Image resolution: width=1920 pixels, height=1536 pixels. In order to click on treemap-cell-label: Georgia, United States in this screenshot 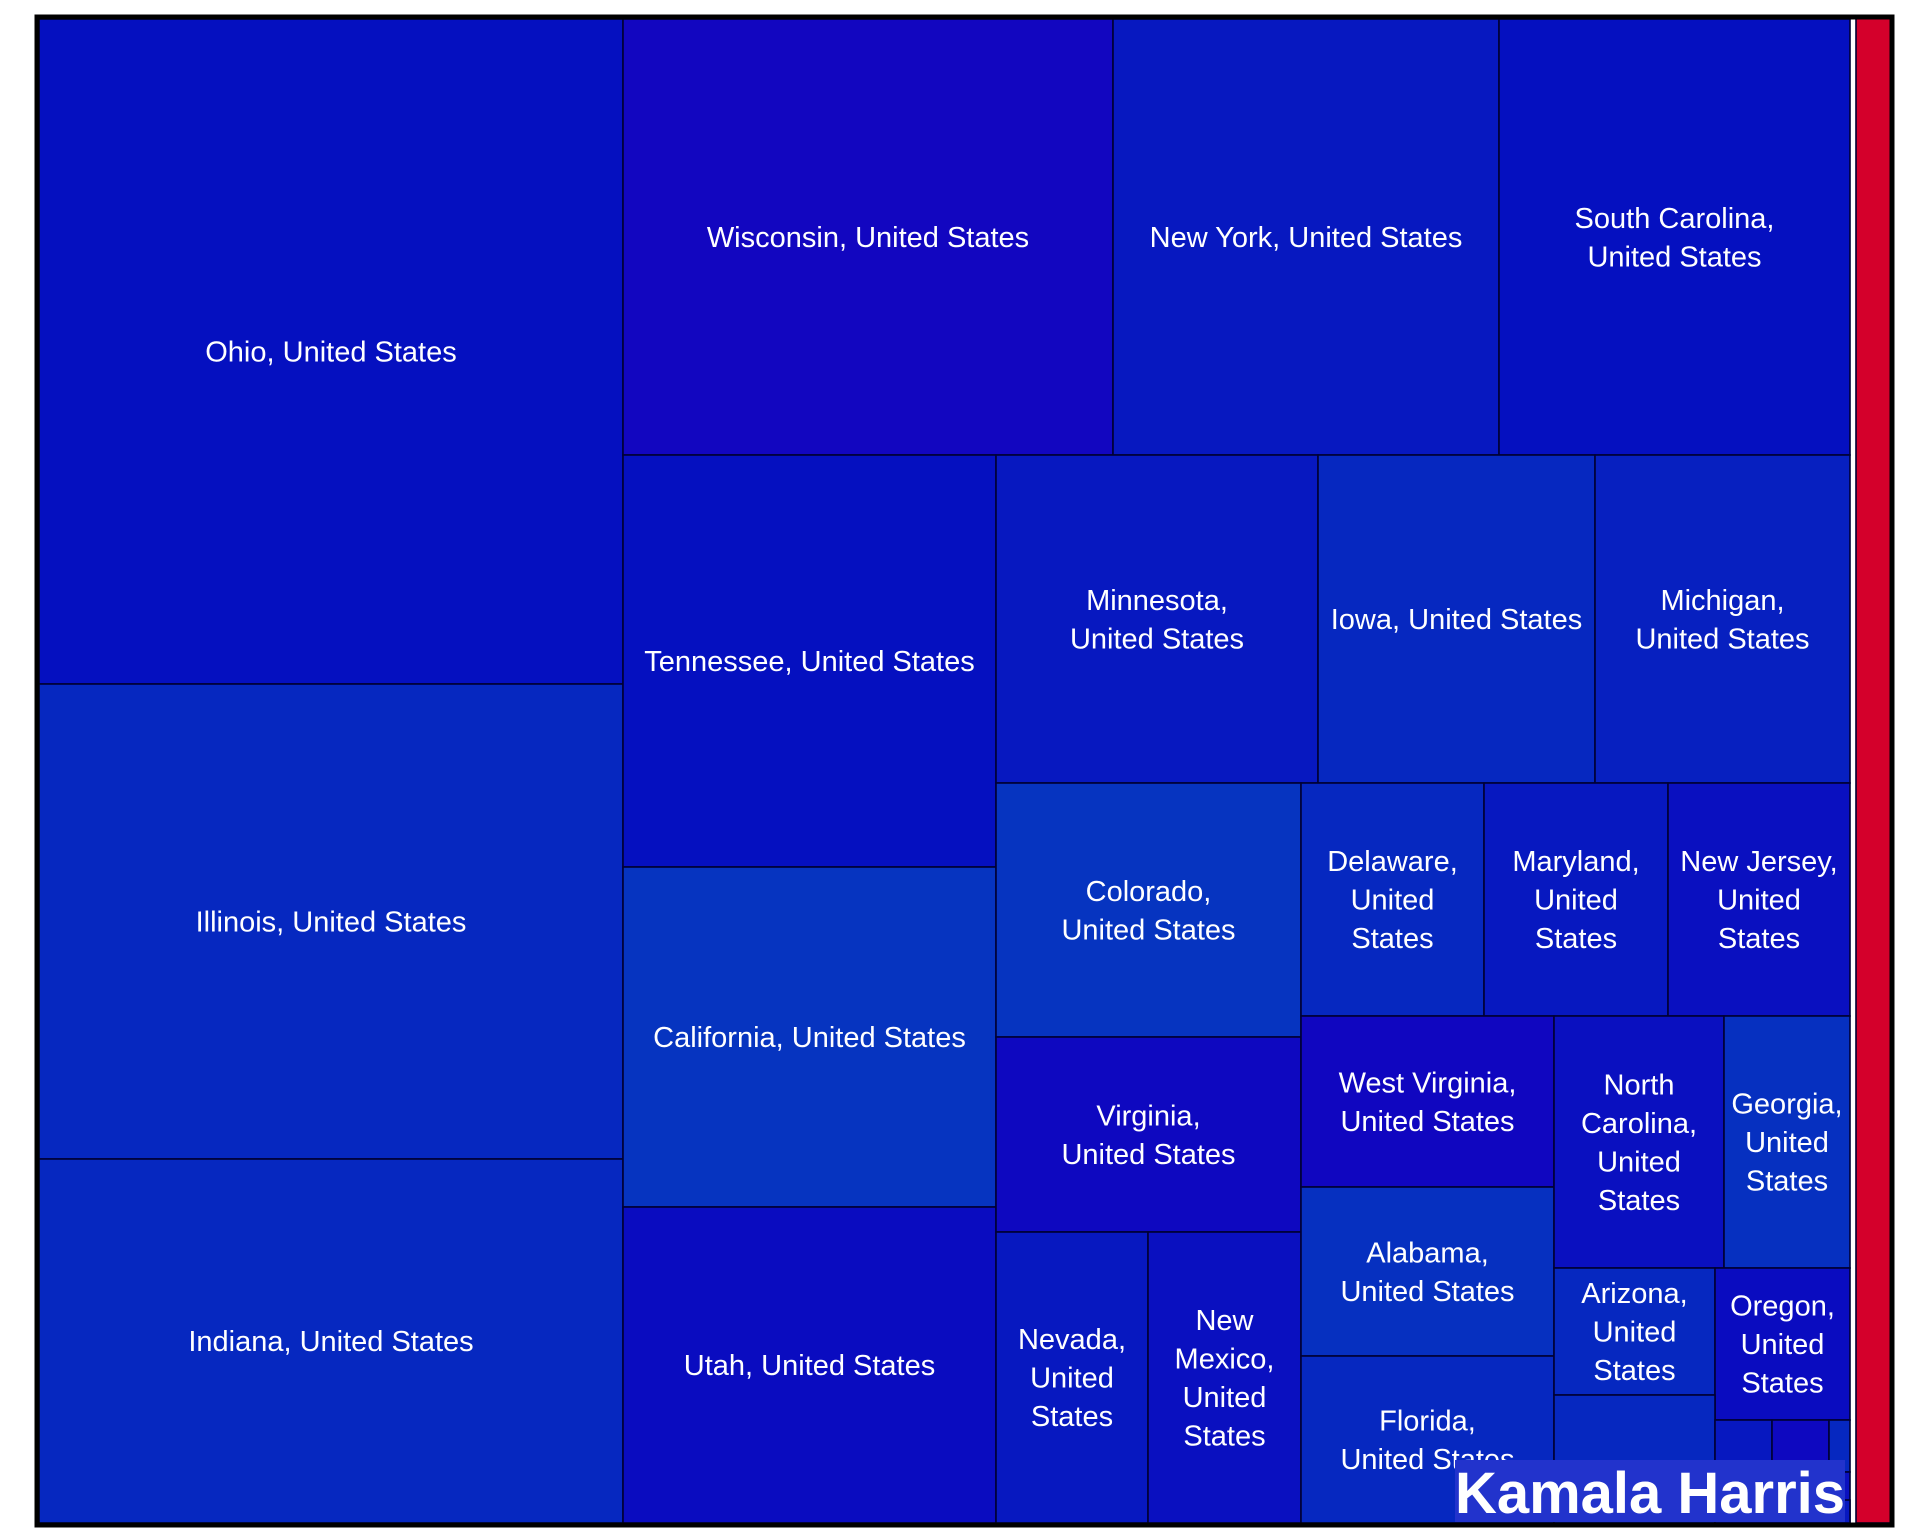, I will do `click(1786, 1143)`.